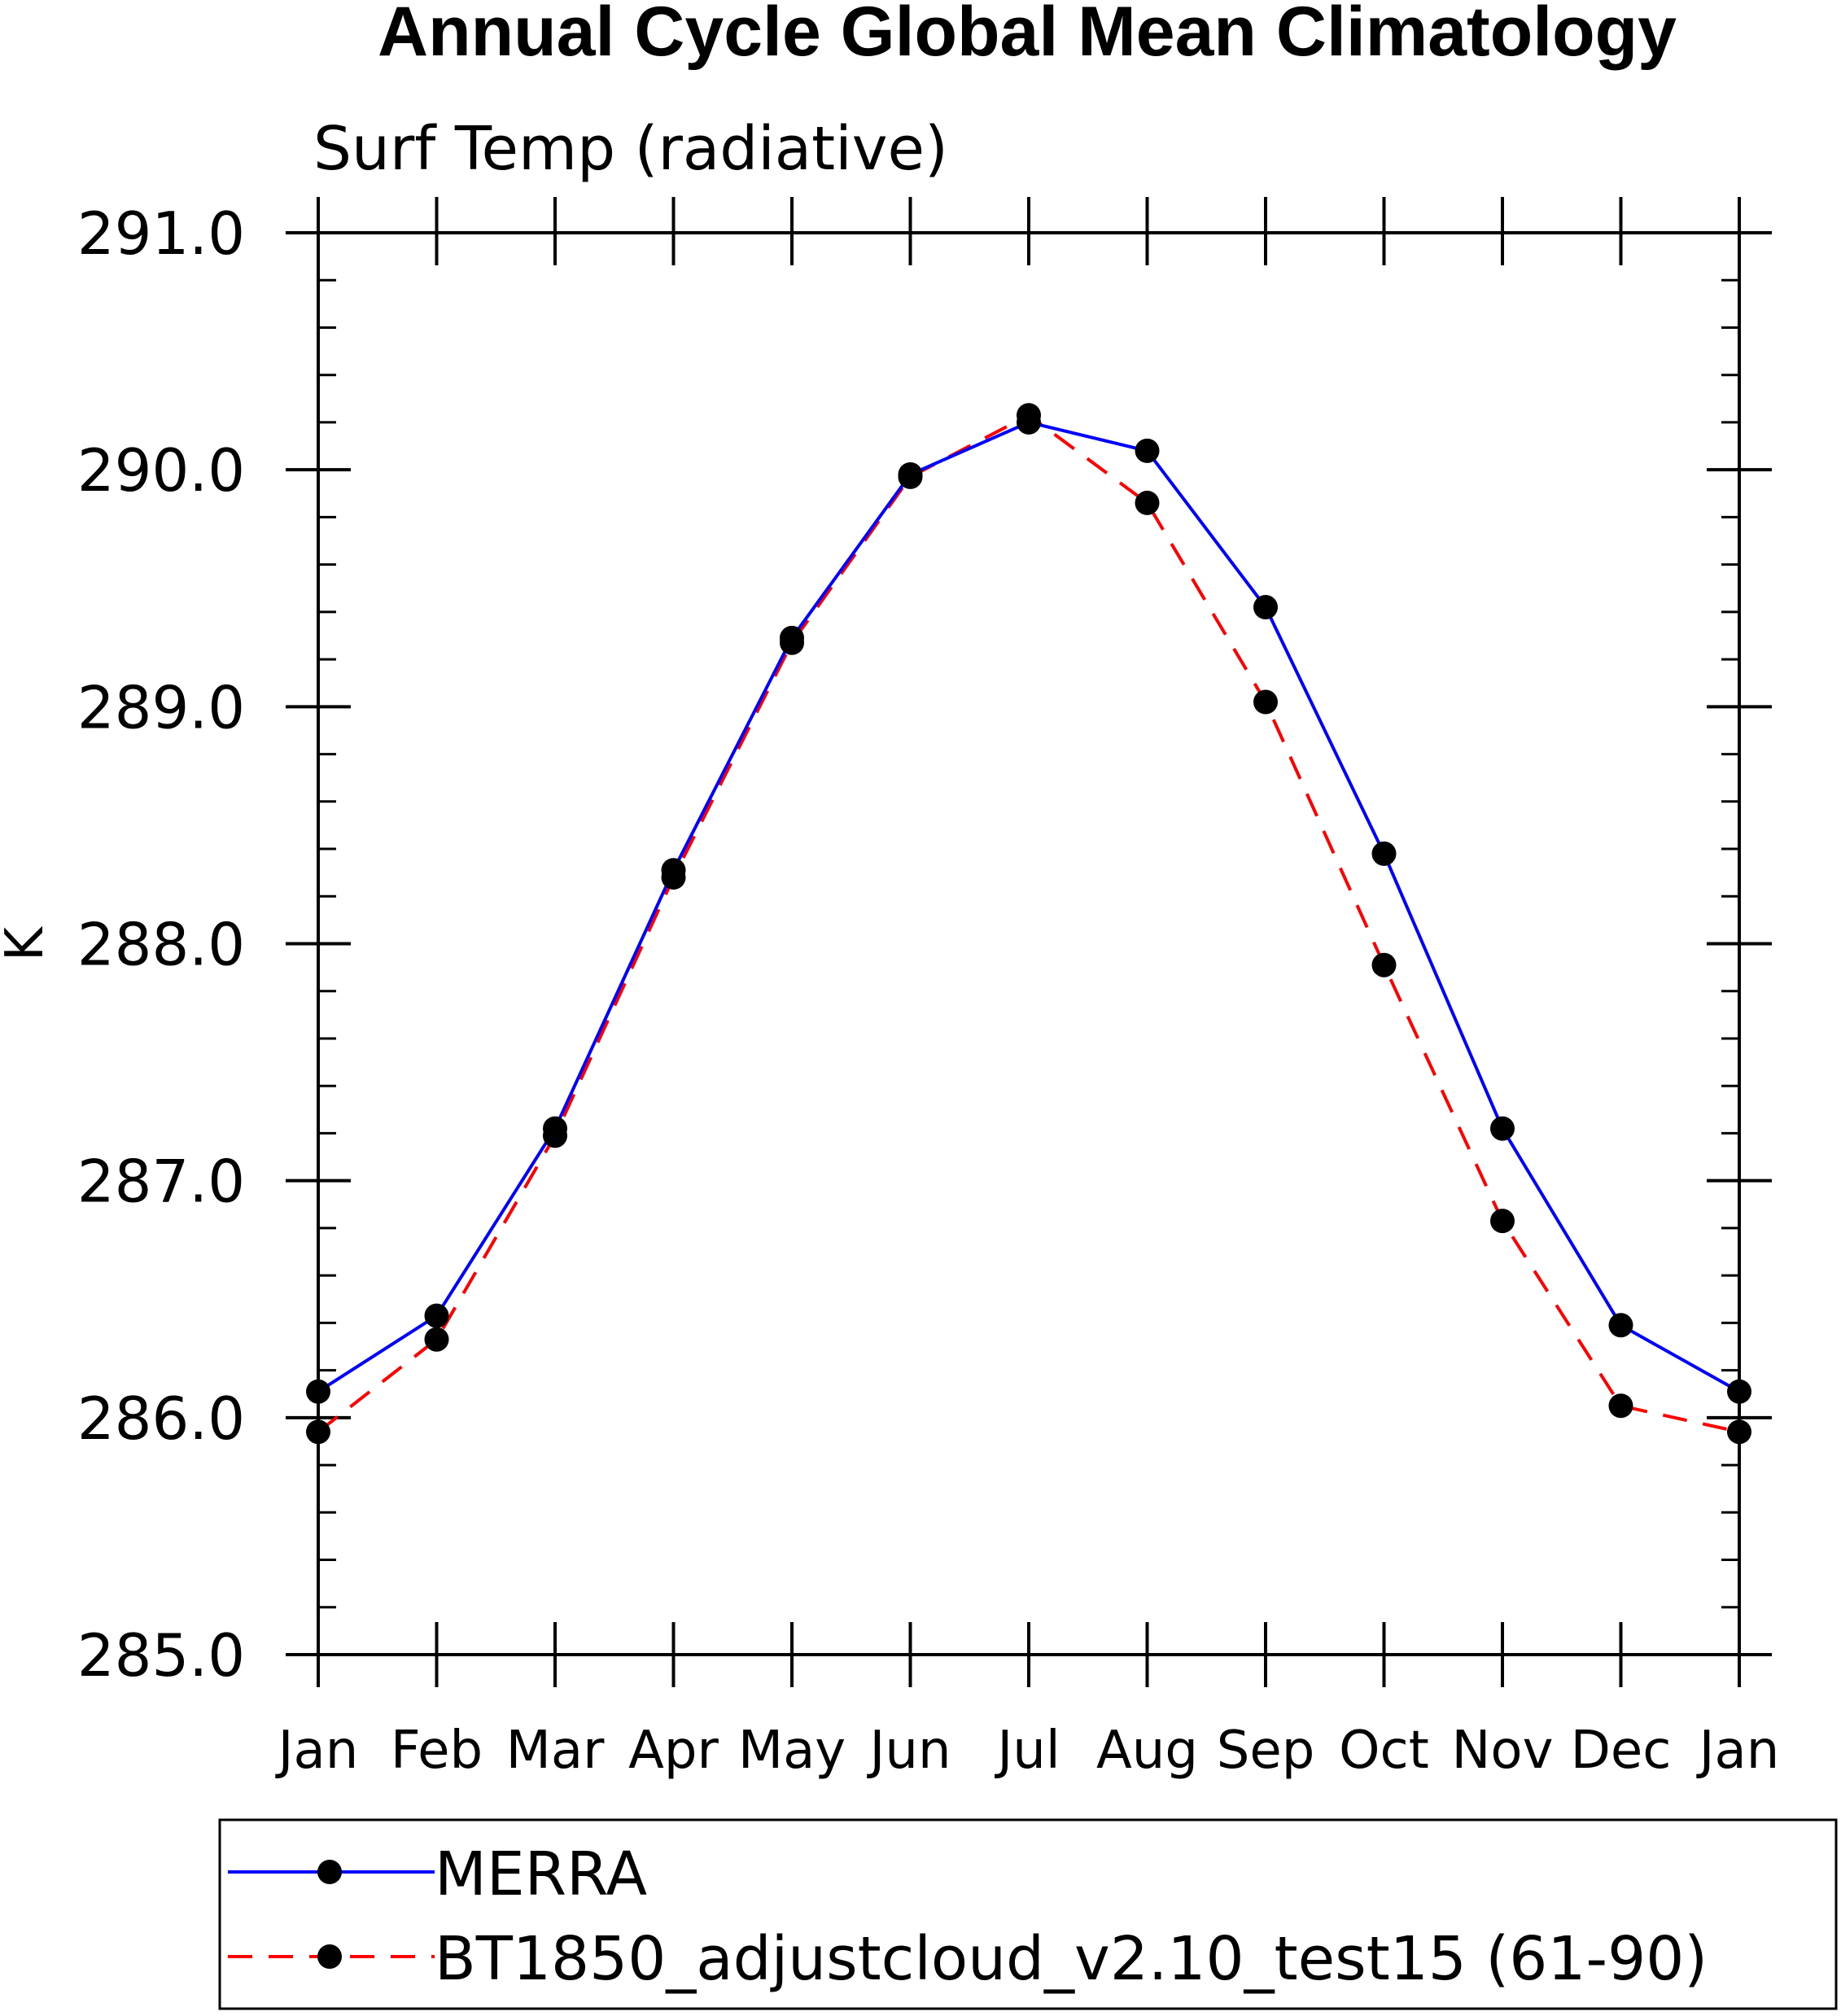 The width and height of the screenshot is (1841, 2016). What do you see at coordinates (792, 1751) in the screenshot?
I see `x-tick-label: May` at bounding box center [792, 1751].